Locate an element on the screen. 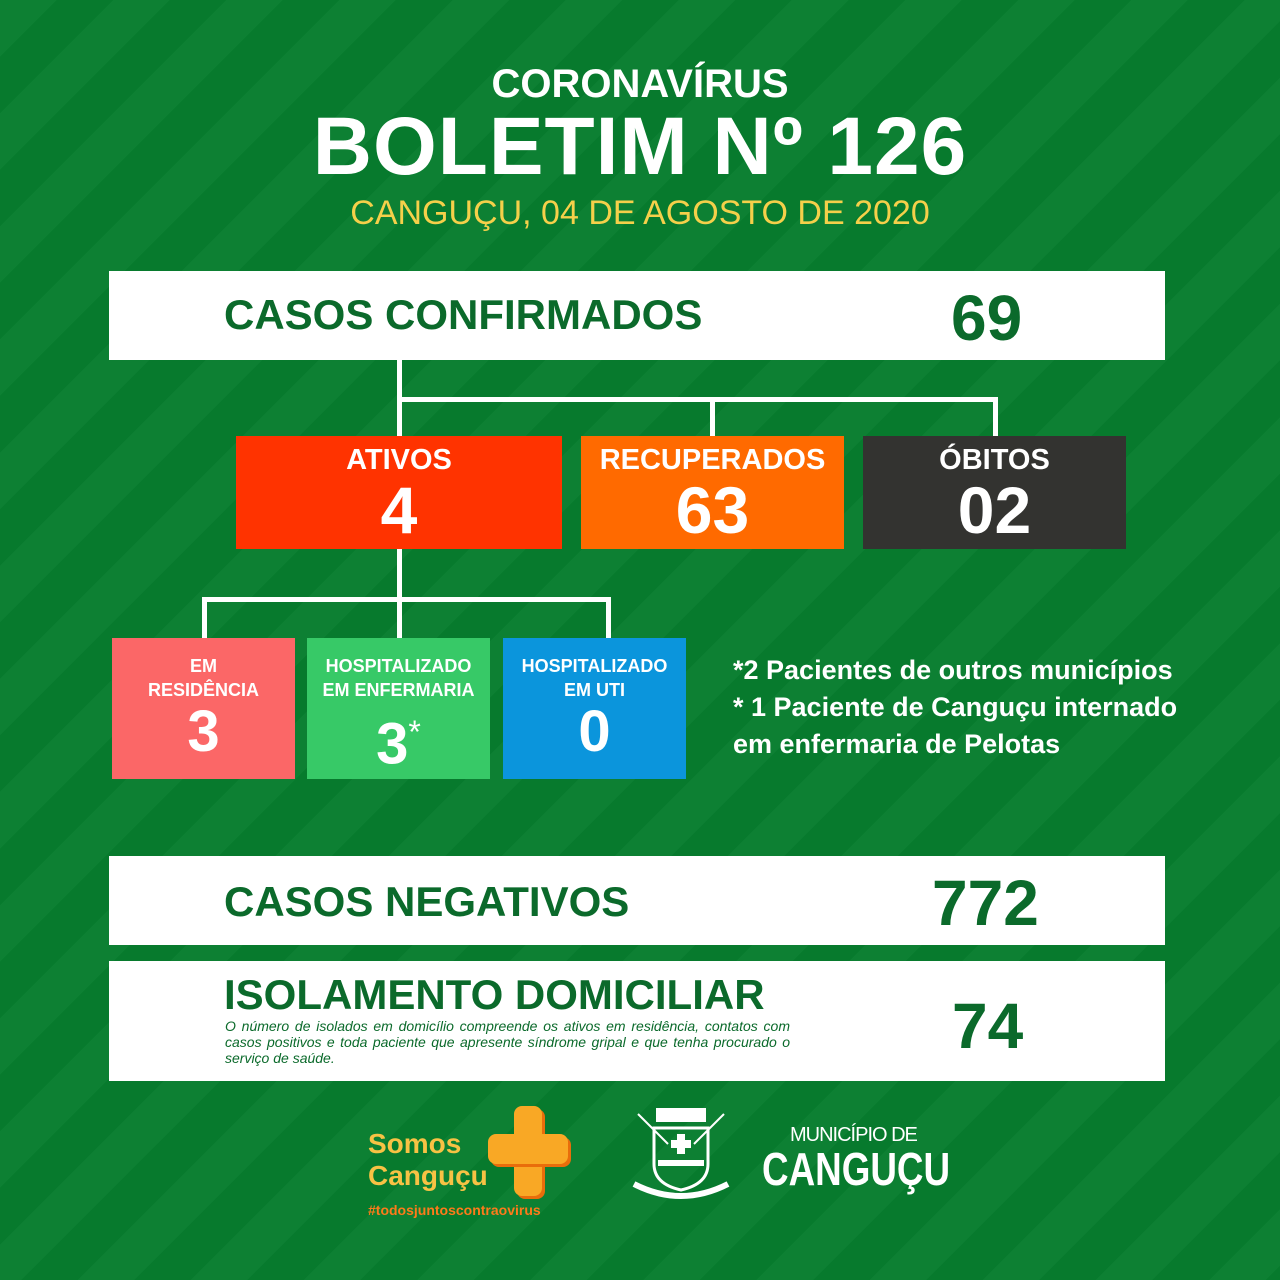  campaign-logo: Somos Canguçu is located at coordinates (428, 1160).